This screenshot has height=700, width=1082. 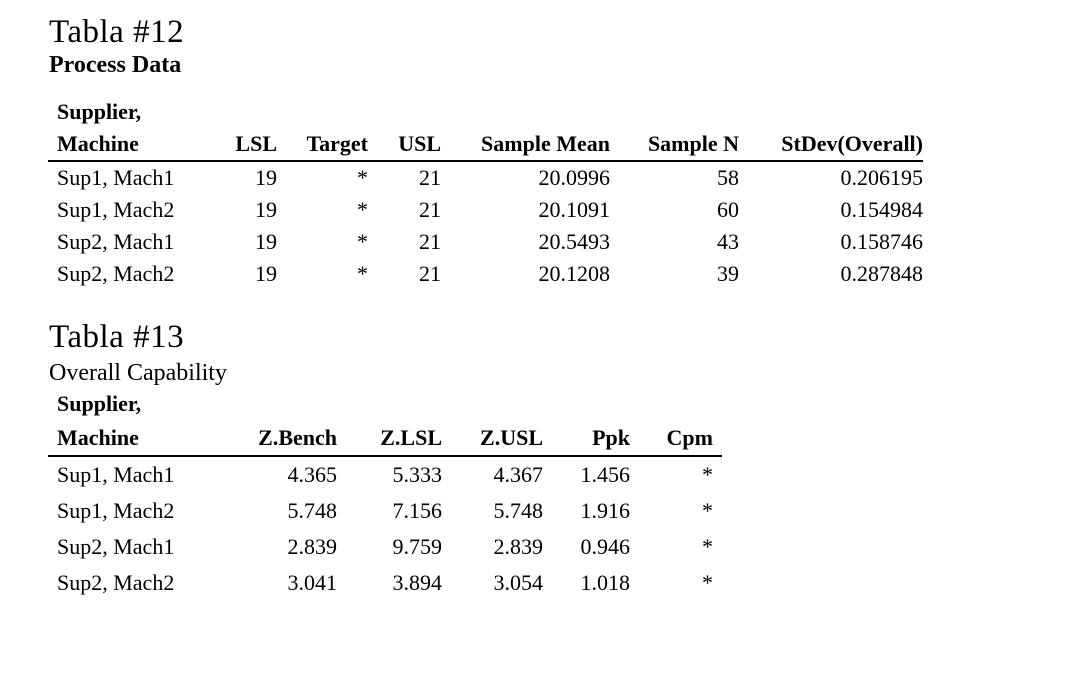 What do you see at coordinates (138, 373) in the screenshot?
I see `overall-capability-subtitle: Overall Capability` at bounding box center [138, 373].